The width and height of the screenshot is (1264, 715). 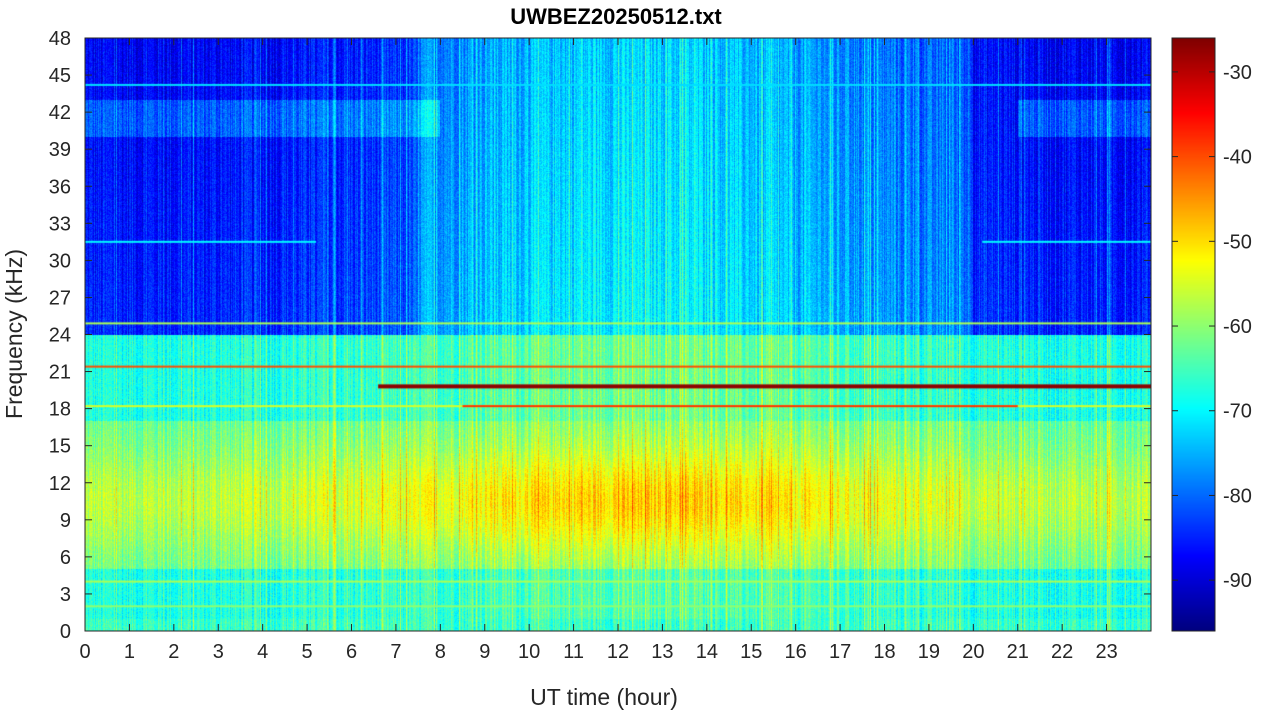 I want to click on y-tick-label: 45, so click(x=60, y=76).